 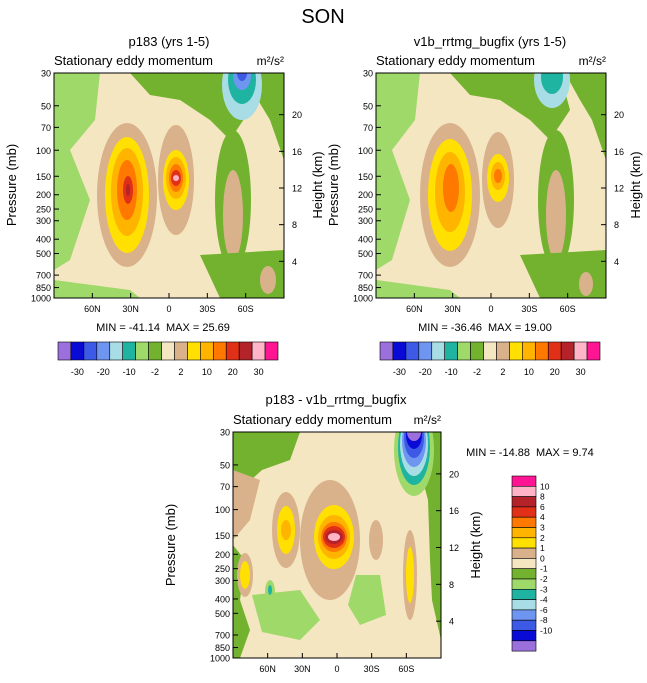 What do you see at coordinates (581, 372) in the screenshot?
I see `colorbar-label: 30` at bounding box center [581, 372].